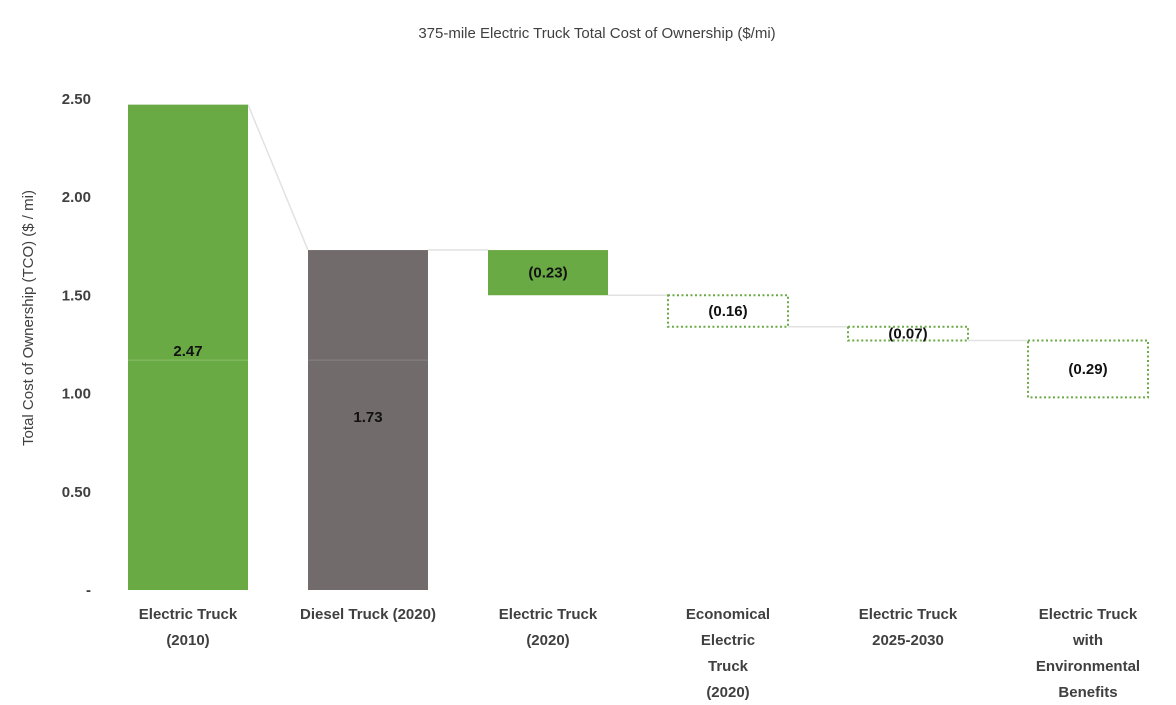 This screenshot has width=1176, height=705. Describe the element at coordinates (76, 295) in the screenshot. I see `y-tick-label: 1.50` at that location.